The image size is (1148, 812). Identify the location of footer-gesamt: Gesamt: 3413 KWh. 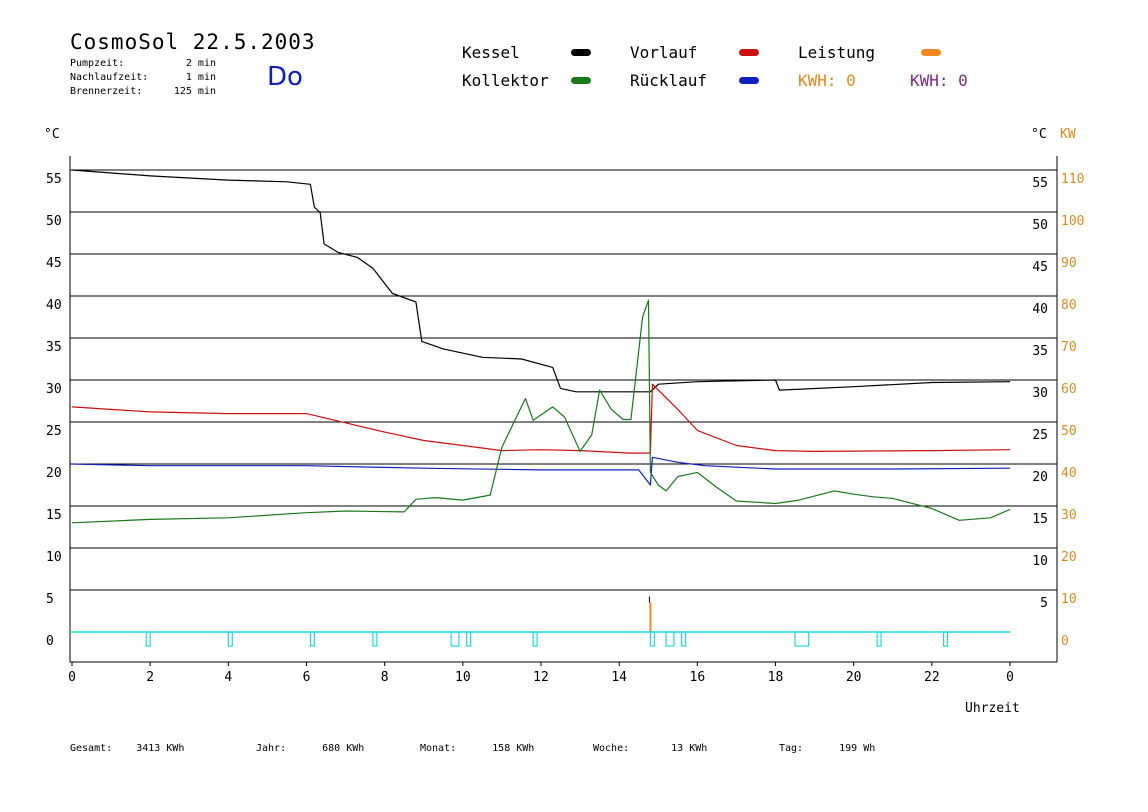
(127, 748).